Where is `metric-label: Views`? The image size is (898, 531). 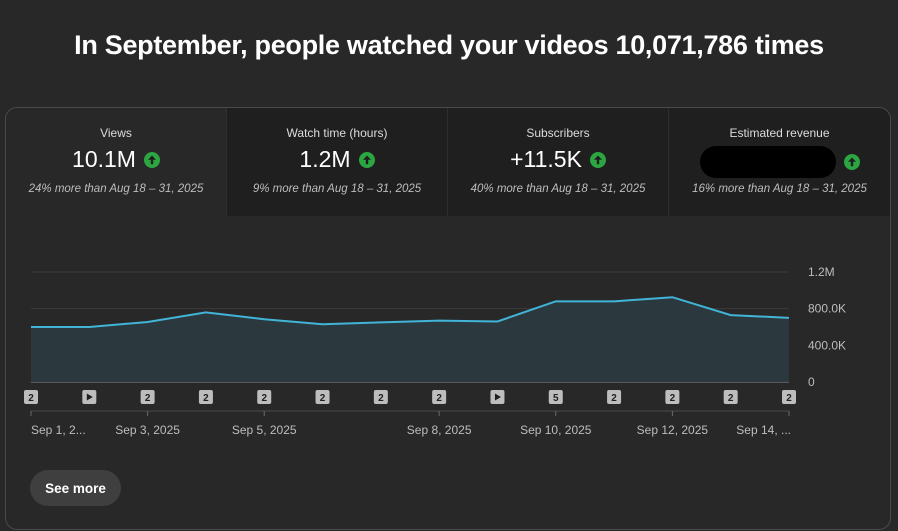 metric-label: Views is located at coordinates (116, 133).